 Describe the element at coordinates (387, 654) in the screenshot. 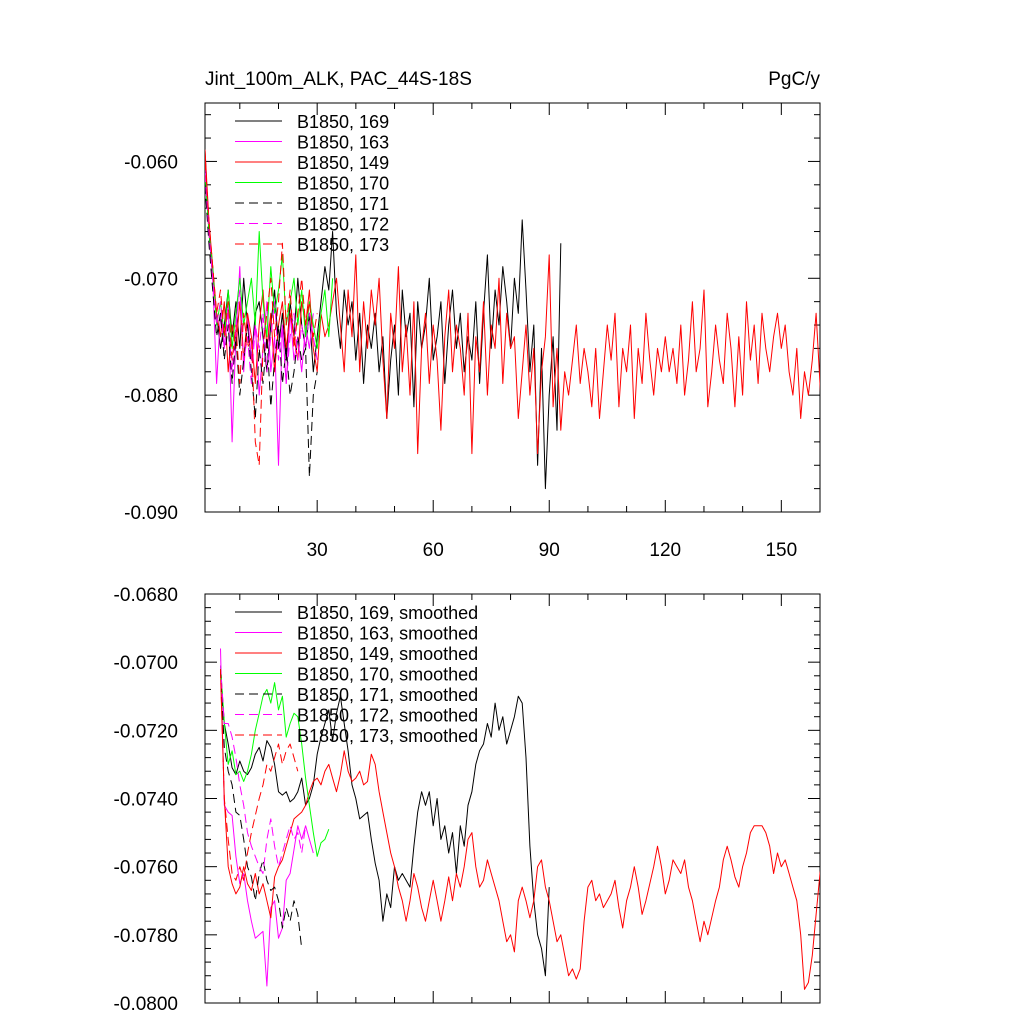

I see `bottom-legend-label: B1850, 149, smoothed` at that location.